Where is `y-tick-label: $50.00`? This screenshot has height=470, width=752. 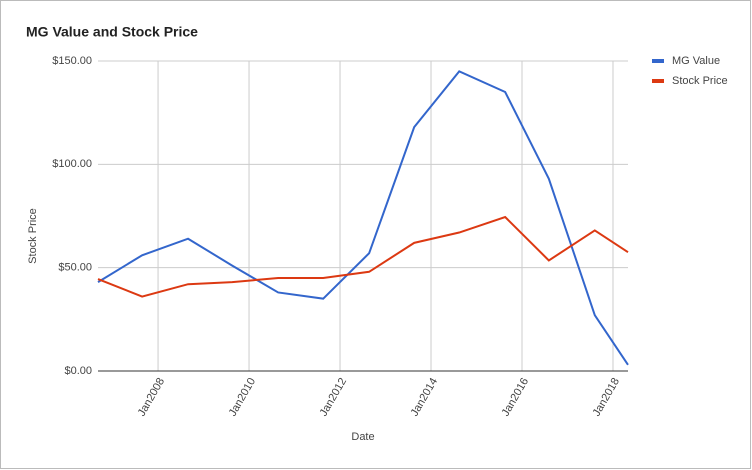
y-tick-label: $50.00 is located at coordinates (75, 268).